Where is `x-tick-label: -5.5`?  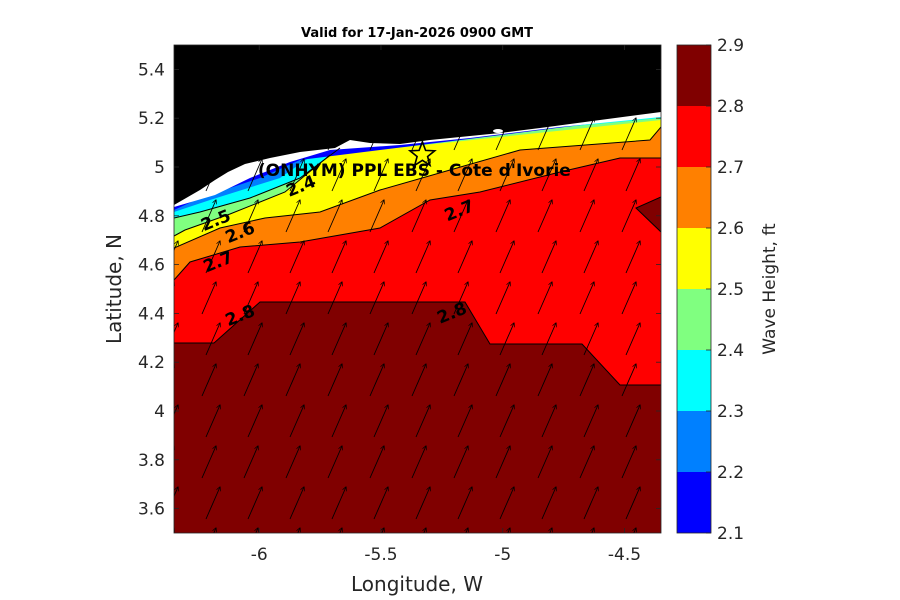 x-tick-label: -5.5 is located at coordinates (380, 555).